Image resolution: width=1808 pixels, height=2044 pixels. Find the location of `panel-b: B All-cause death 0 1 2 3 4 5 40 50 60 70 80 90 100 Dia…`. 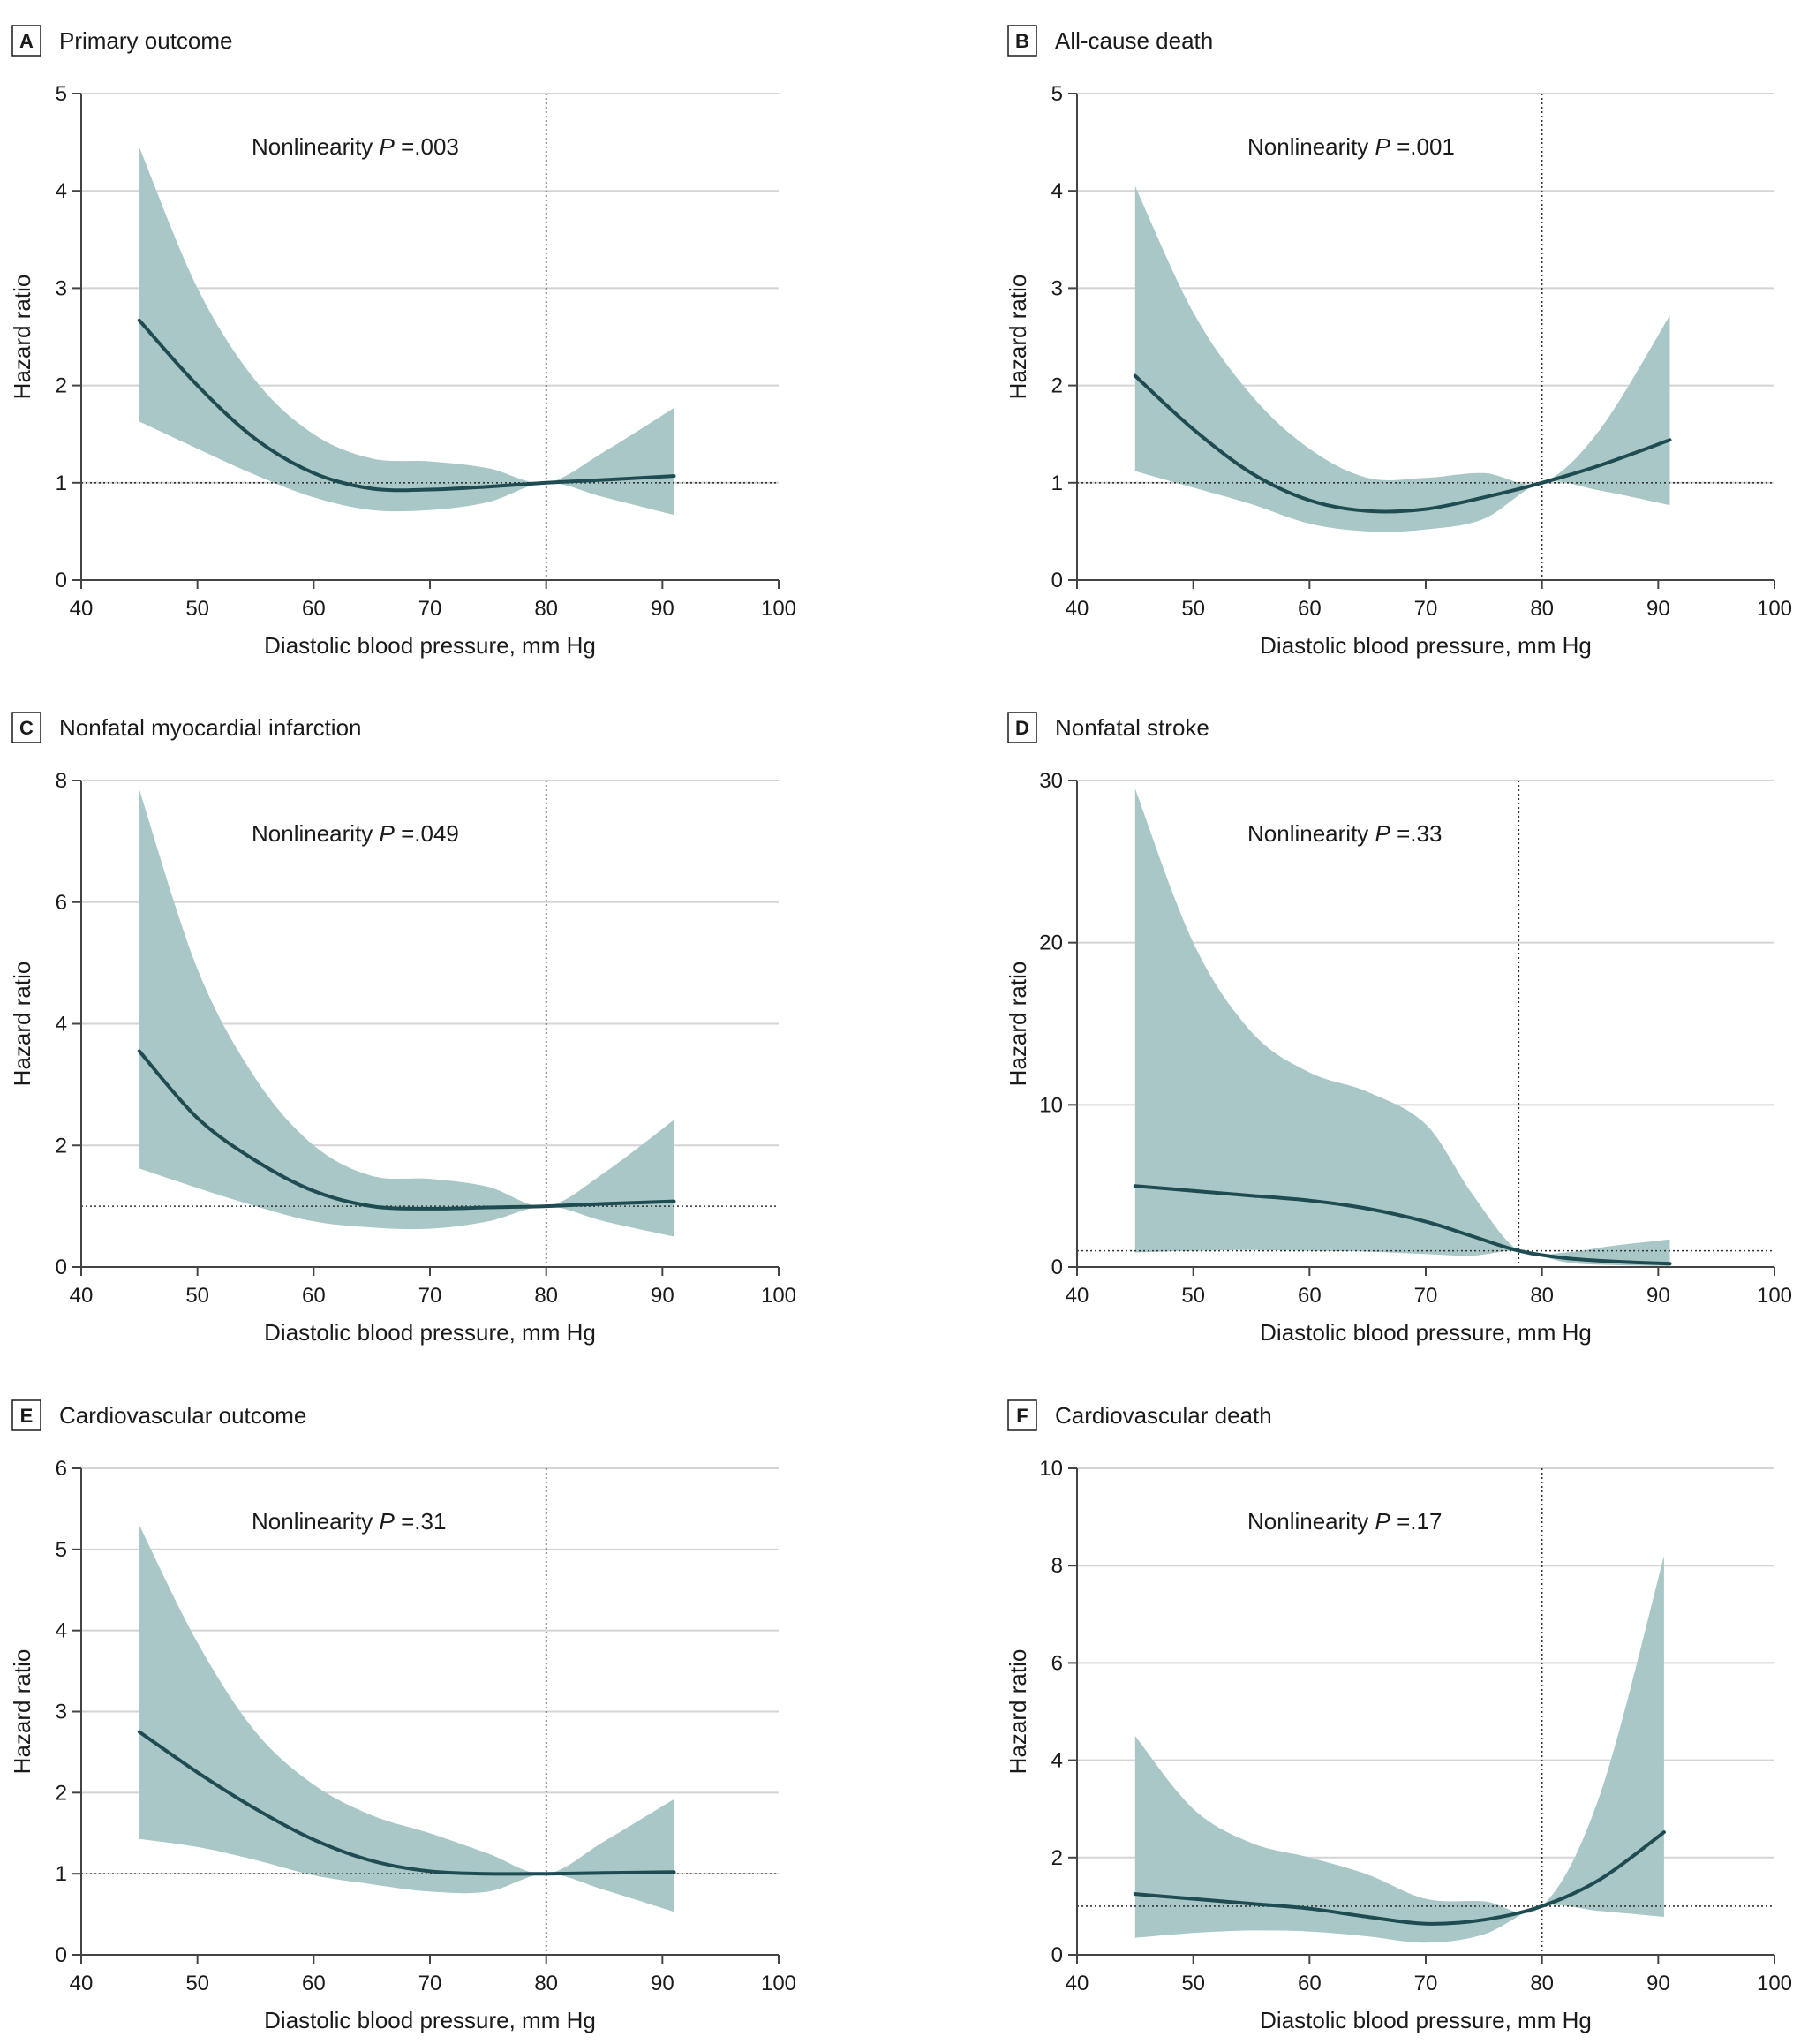

panel-b: B All-cause death 0 1 2 3 4 5 40 50 60 70 80 90 100 Dia… is located at coordinates (1398, 342).